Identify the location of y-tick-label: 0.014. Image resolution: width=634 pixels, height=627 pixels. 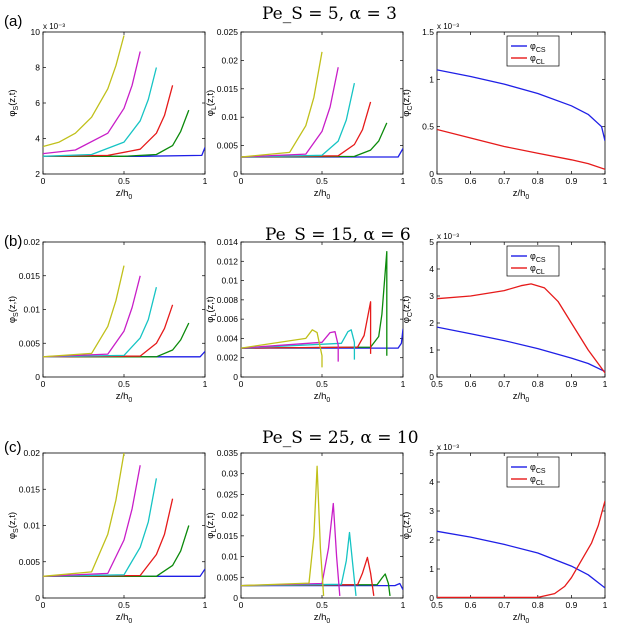
(228, 242).